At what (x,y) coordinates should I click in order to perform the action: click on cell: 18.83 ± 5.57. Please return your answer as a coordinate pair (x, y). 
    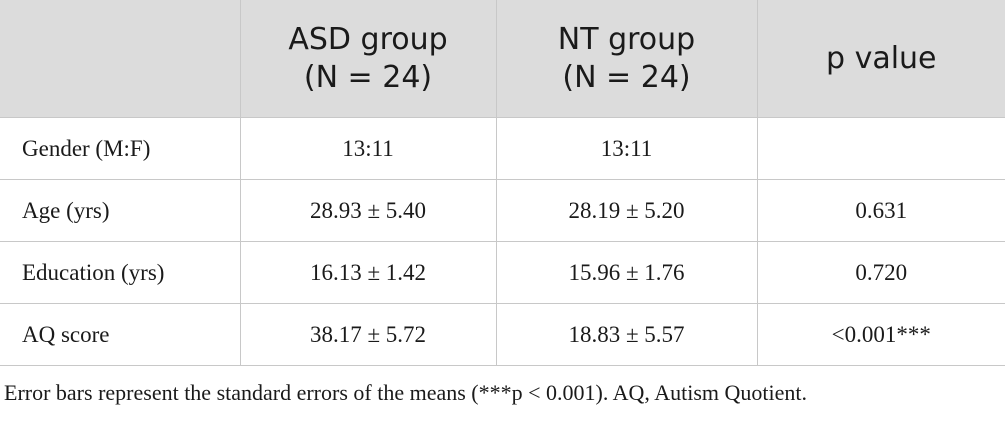
    Looking at the image, I should click on (626, 334).